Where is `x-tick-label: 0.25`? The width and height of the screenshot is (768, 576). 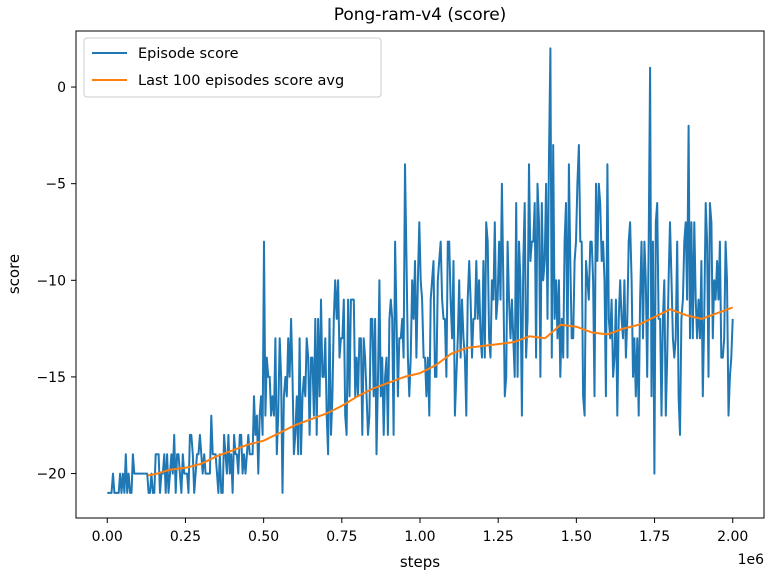
x-tick-label: 0.25 is located at coordinates (185, 537).